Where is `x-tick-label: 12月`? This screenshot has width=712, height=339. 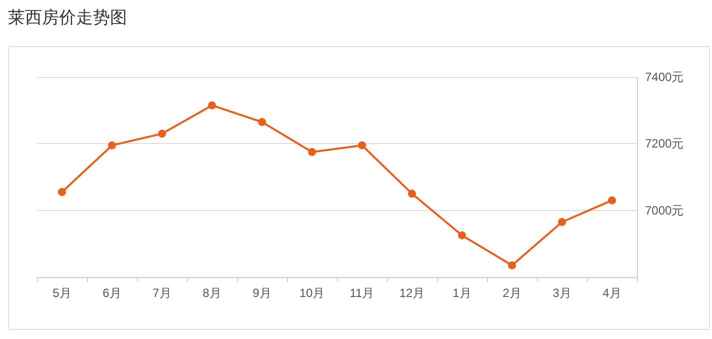
x-tick-label: 12月 is located at coordinates (412, 293).